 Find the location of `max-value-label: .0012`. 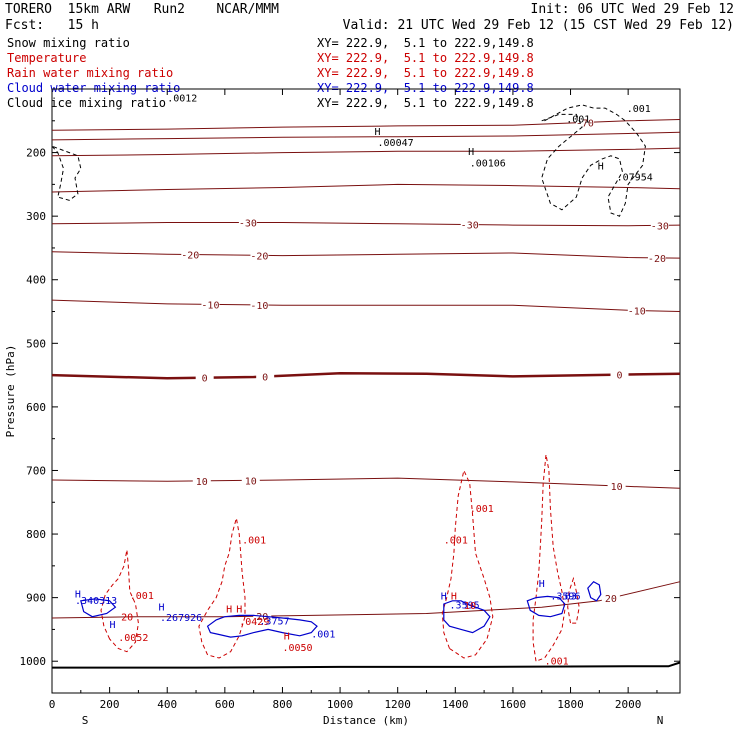

max-value-label: .0012 is located at coordinates (182, 99).